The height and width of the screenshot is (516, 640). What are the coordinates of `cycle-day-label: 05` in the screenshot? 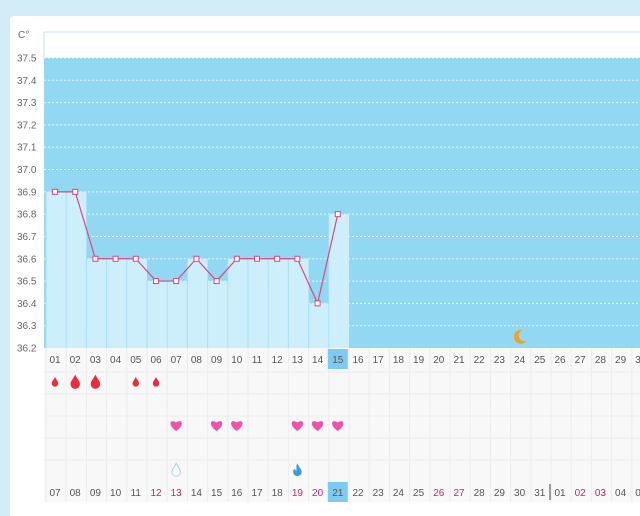 It's located at (136, 360).